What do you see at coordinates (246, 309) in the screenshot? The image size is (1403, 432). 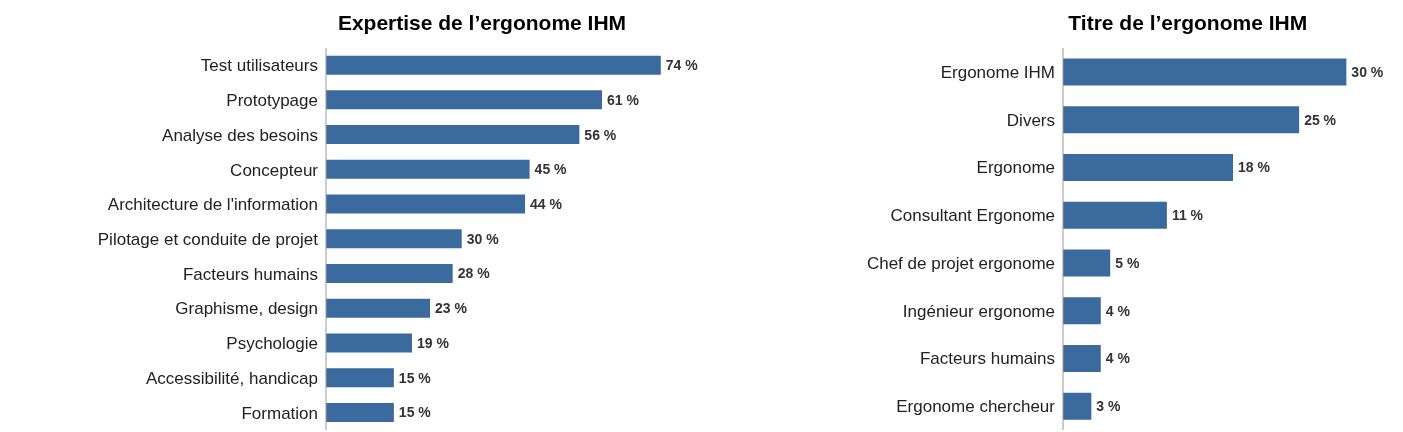 I see `y-tick-label: Graphisme, design` at bounding box center [246, 309].